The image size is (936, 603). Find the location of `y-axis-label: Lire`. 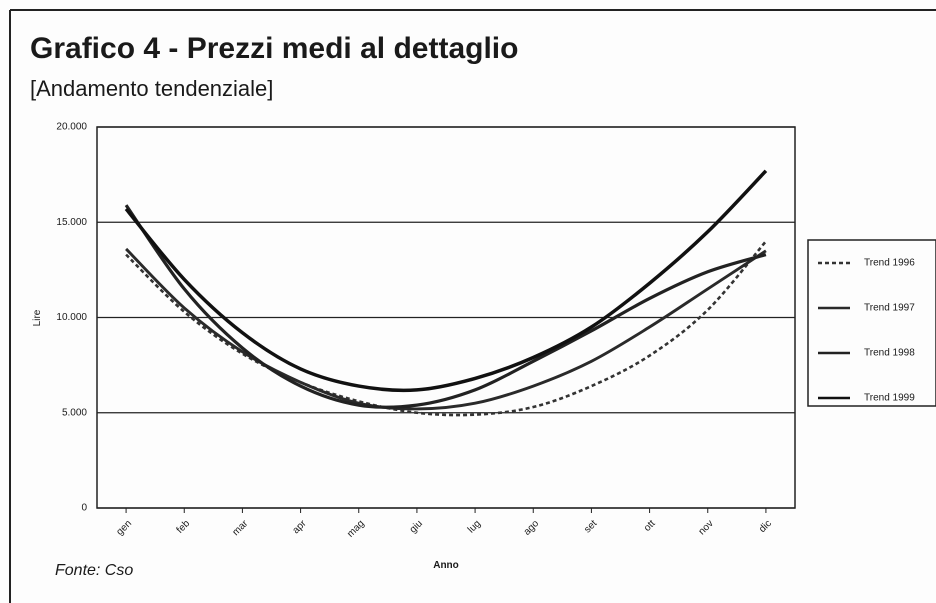

y-axis-label: Lire is located at coordinates (37, 317).